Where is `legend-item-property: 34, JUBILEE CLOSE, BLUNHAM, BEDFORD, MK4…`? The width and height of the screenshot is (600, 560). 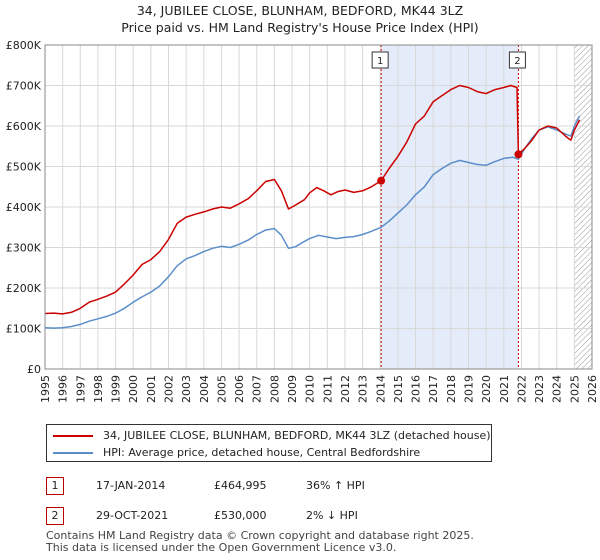
legend-item-property: 34, JUBILEE CLOSE, BLUNHAM, BEDFORD, MK4… is located at coordinates (272, 436).